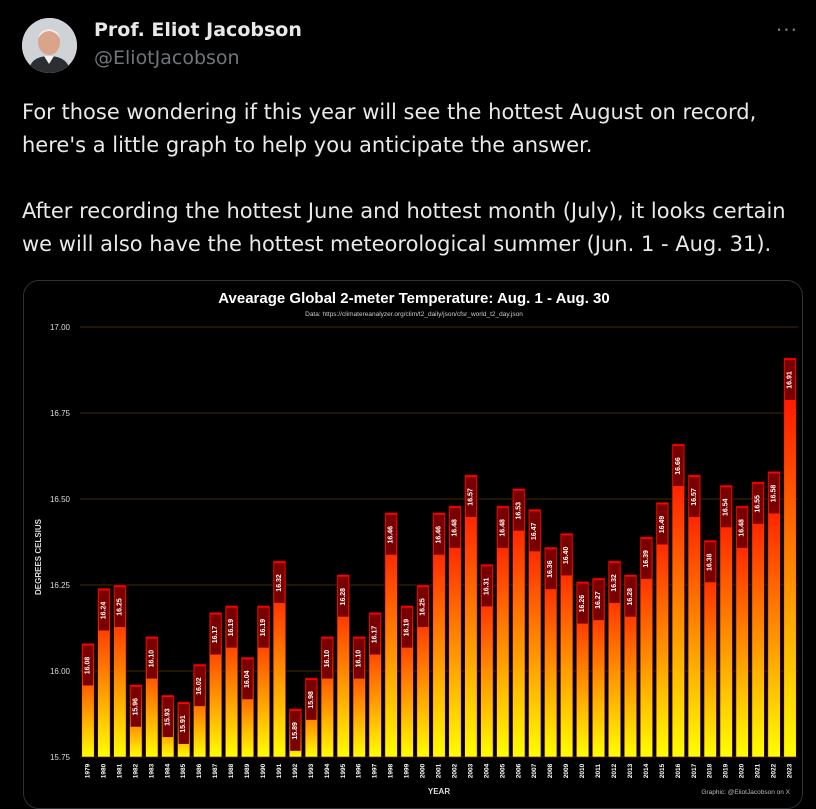  Describe the element at coordinates (167, 58) in the screenshot. I see `author-handle: @EliotJacobson` at that location.